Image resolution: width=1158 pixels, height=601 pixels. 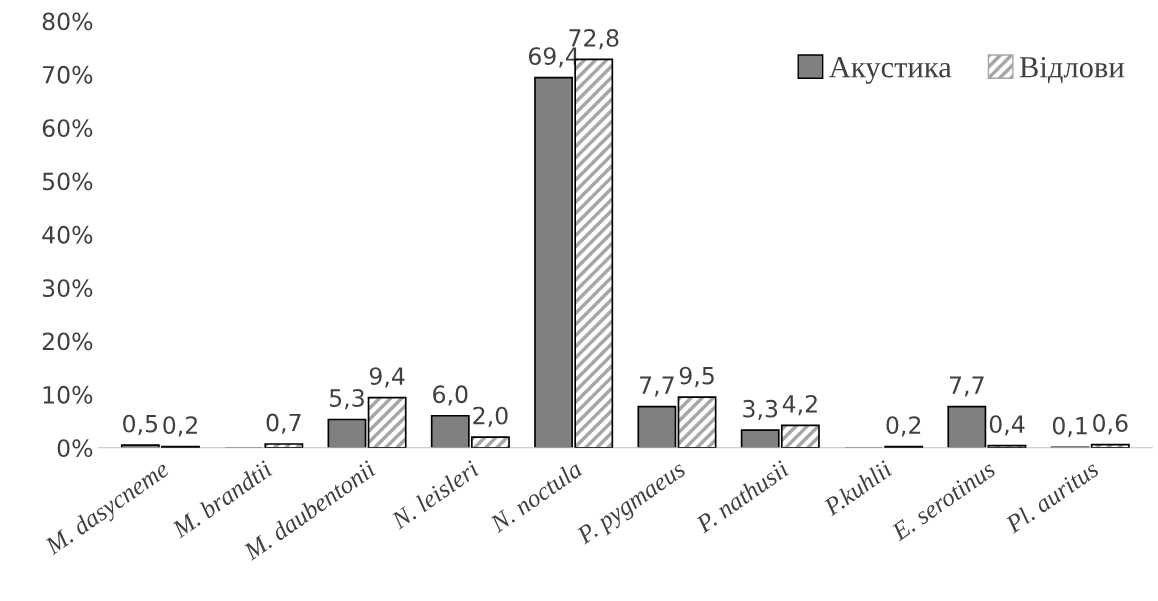 What do you see at coordinates (67, 181) in the screenshot?
I see `y-tick-label: 50%` at bounding box center [67, 181].